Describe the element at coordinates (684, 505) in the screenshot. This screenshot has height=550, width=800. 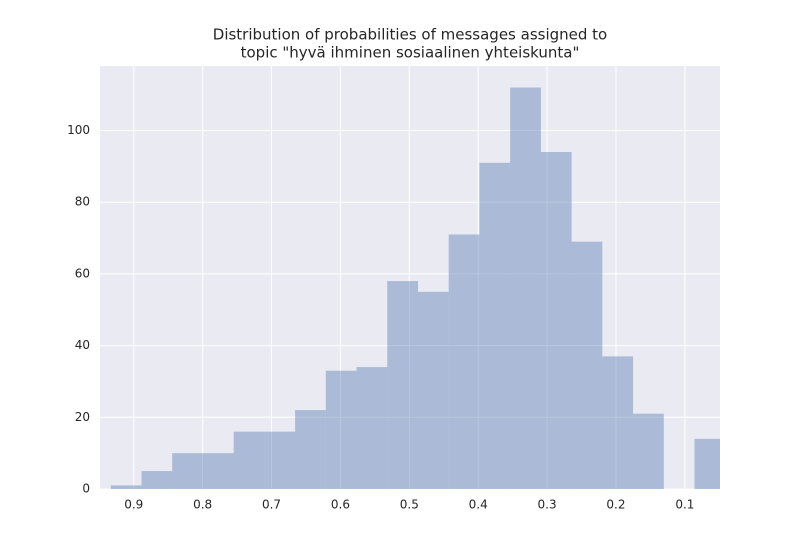
I see `x-tick-label: 0.1` at that location.